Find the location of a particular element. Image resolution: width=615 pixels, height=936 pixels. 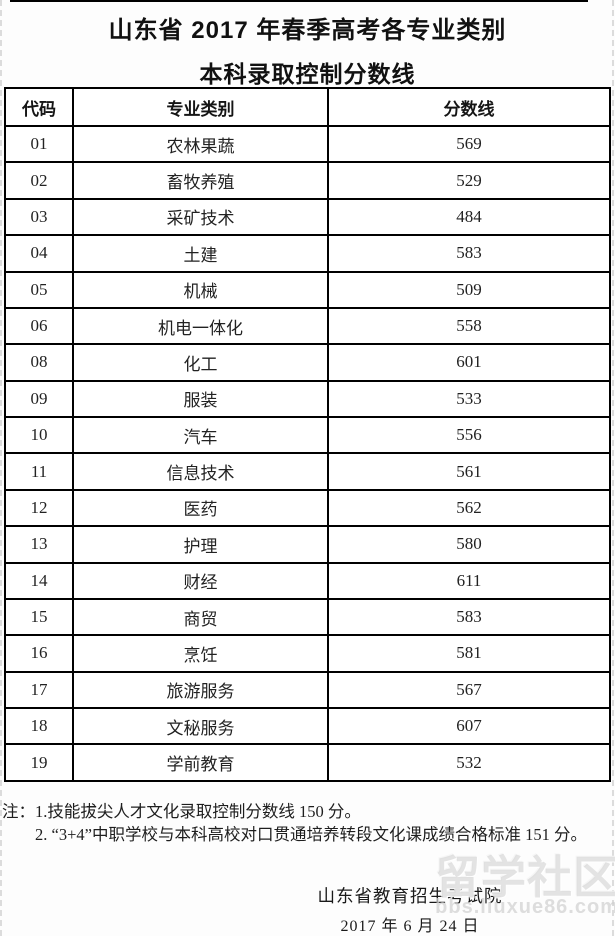

cell-score: 567 is located at coordinates (469, 690).